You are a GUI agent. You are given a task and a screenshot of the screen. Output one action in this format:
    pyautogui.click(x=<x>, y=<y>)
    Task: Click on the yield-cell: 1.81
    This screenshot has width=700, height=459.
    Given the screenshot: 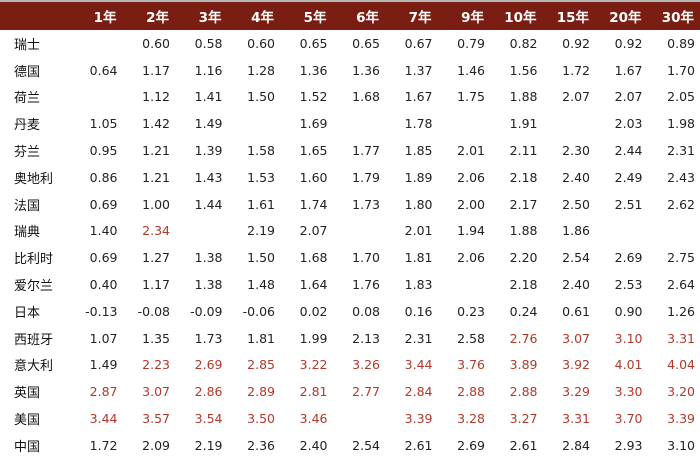 What is the action you would take?
    pyautogui.click(x=254, y=338)
    